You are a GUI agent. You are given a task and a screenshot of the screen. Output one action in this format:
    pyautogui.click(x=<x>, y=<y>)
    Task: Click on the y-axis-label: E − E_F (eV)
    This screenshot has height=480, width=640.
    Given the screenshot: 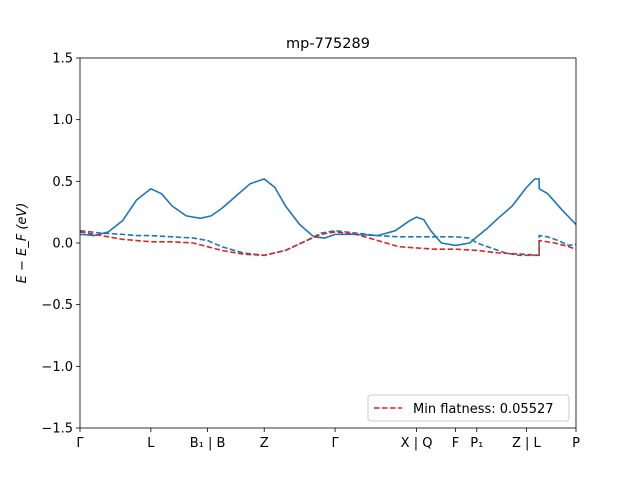 What is the action you would take?
    pyautogui.click(x=22, y=243)
    